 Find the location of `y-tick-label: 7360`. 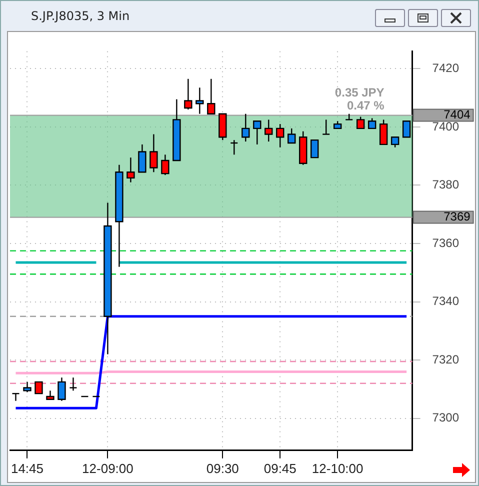

y-tick-label: 7360 is located at coordinates (446, 243).